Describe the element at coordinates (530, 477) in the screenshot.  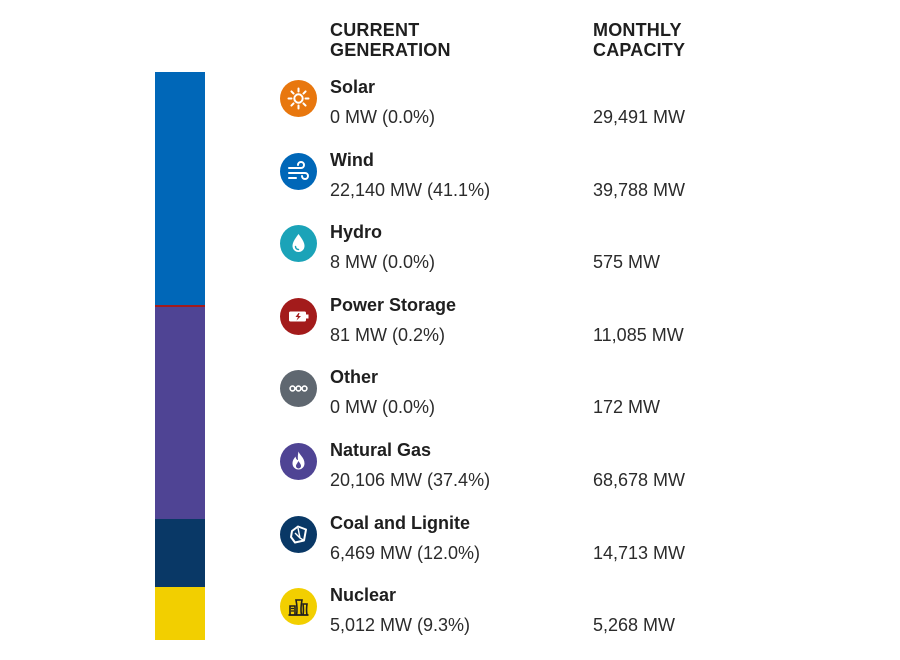
I see `row-natural-gas: Natural Gas 20,106 MW (37.4%) 68,678 MW` at that location.